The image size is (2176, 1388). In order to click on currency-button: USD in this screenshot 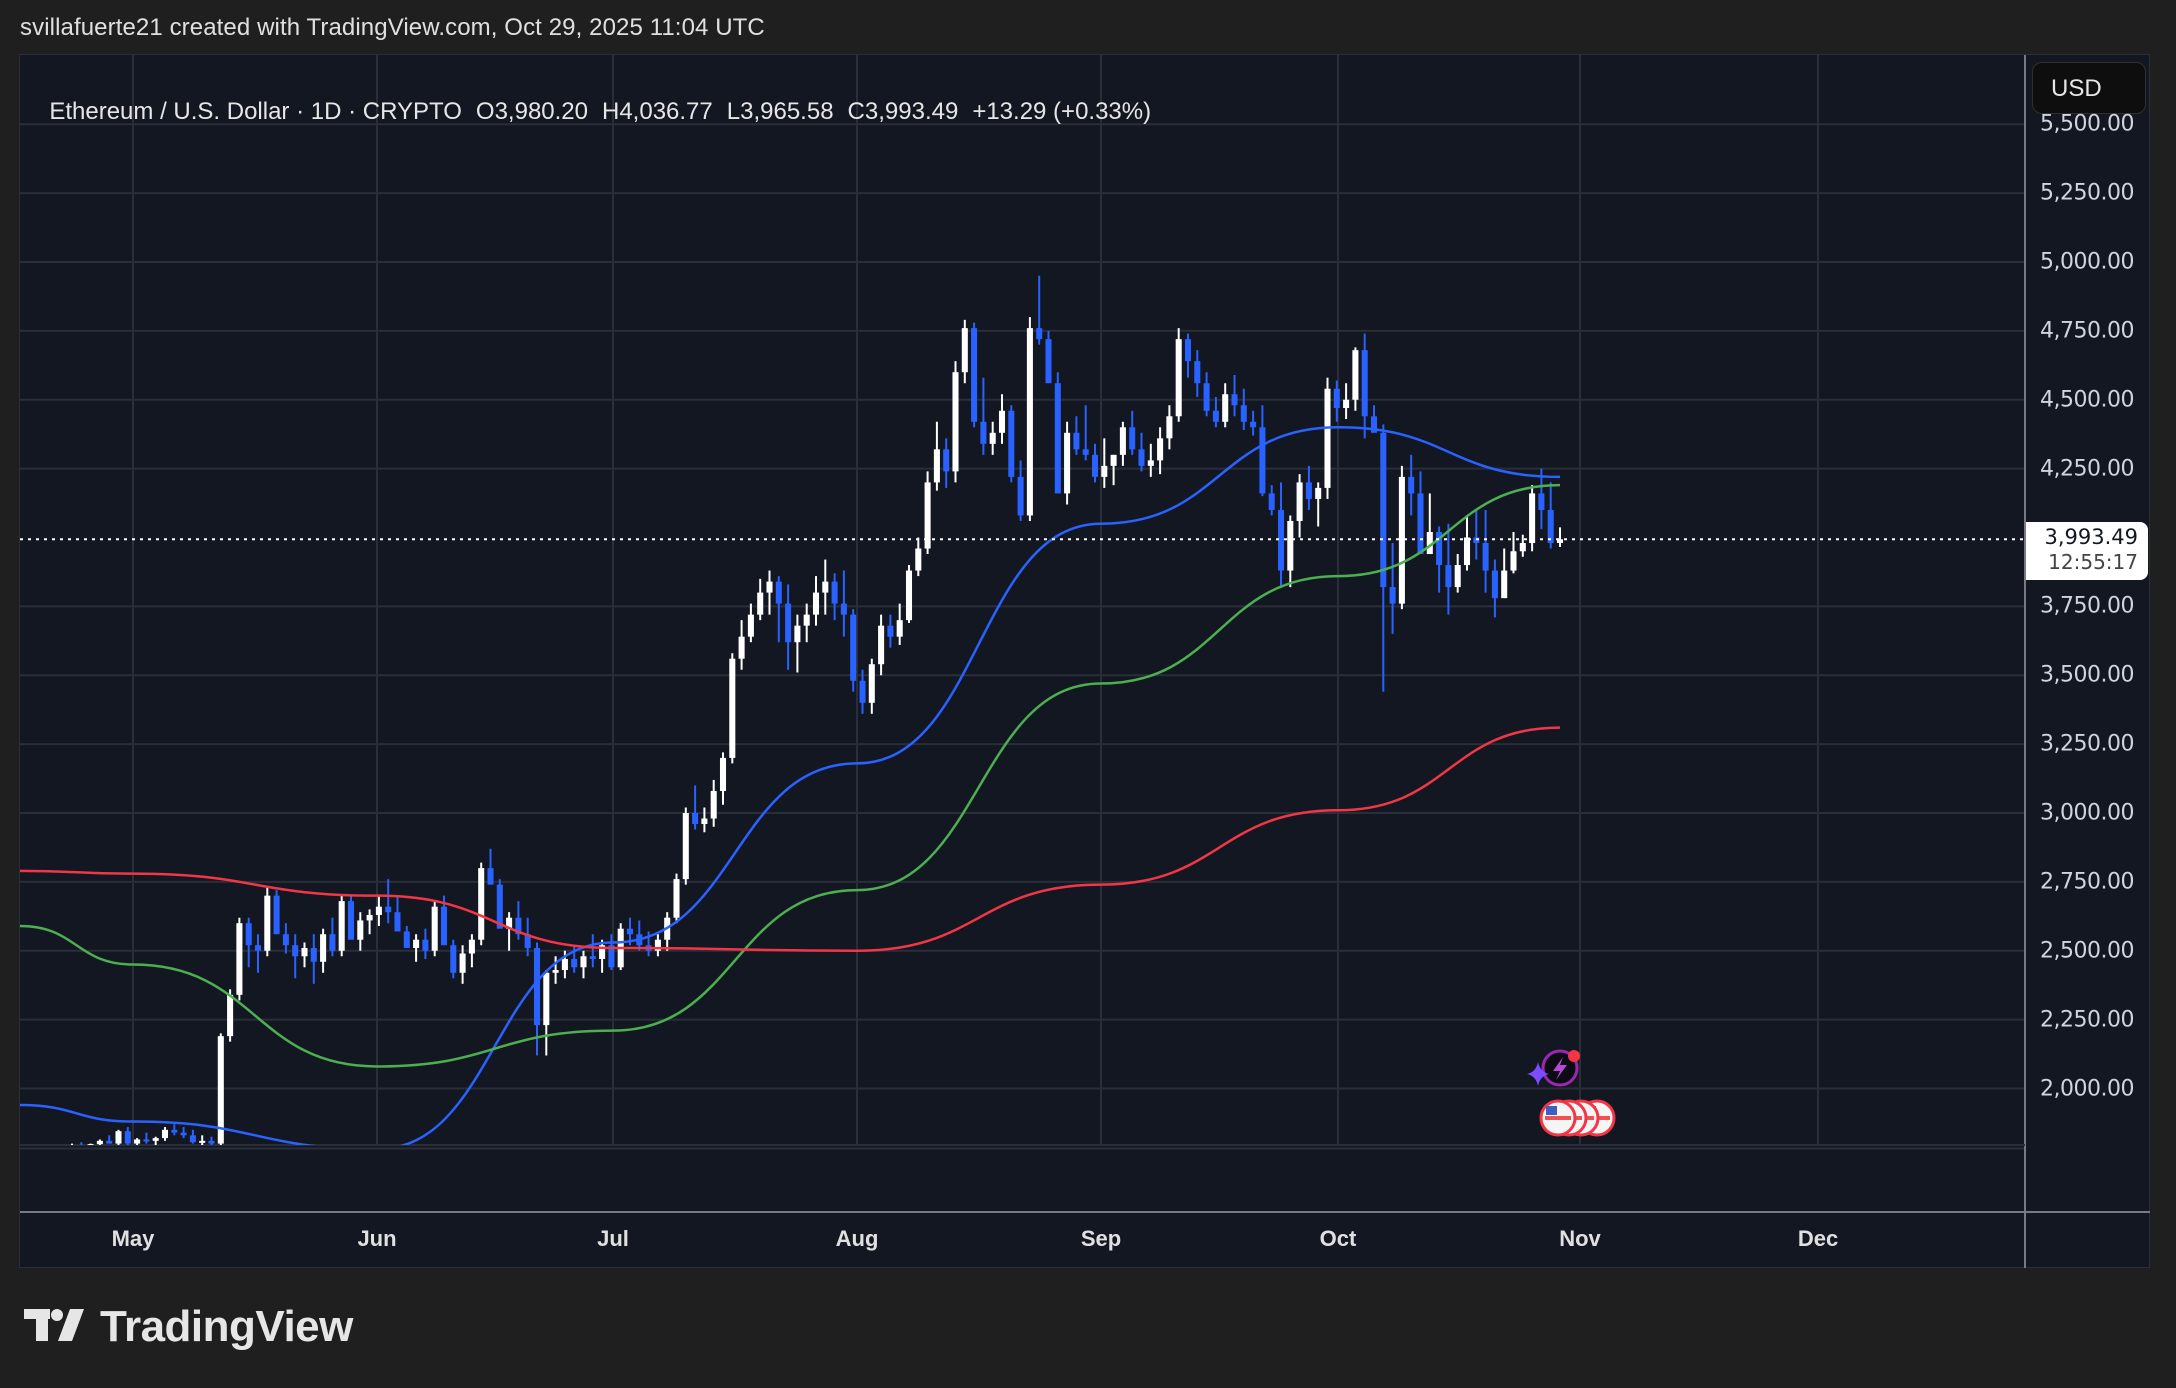, I will do `click(2089, 88)`.